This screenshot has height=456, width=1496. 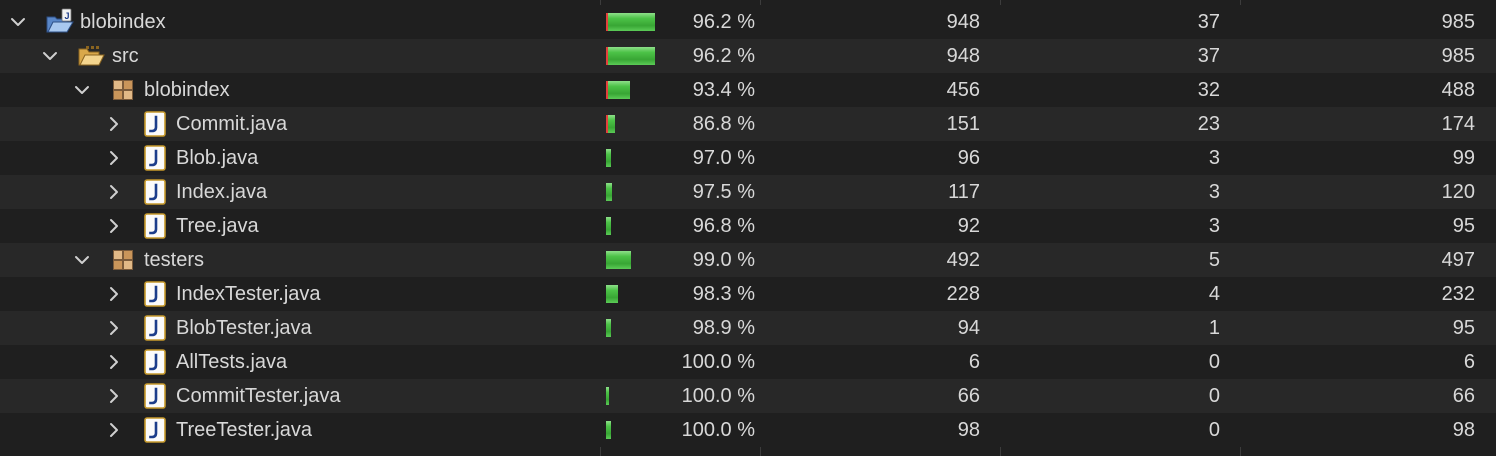 I want to click on covered-count: 92, so click(x=968, y=226).